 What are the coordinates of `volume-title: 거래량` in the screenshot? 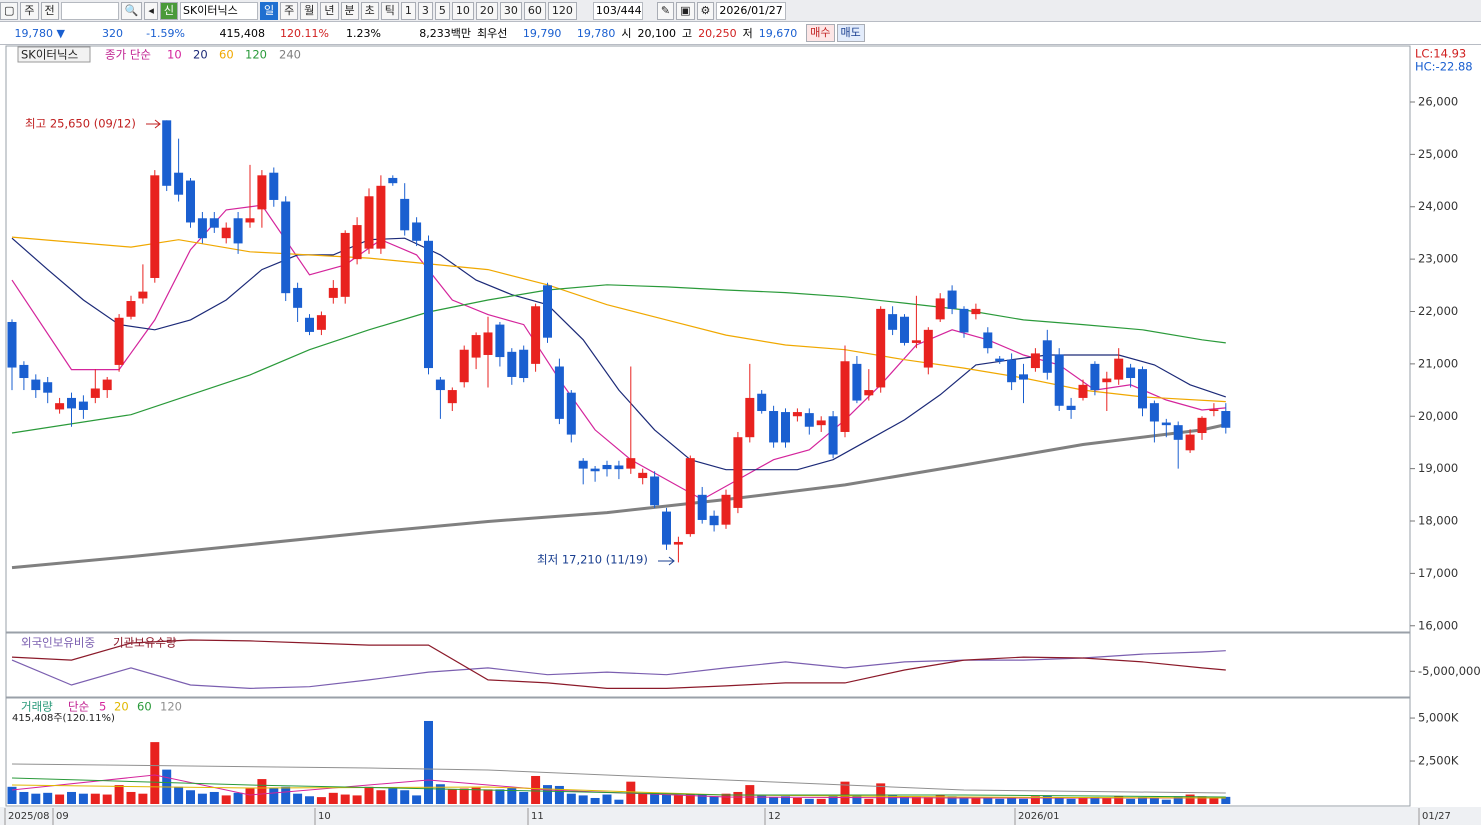 It's located at (37, 707).